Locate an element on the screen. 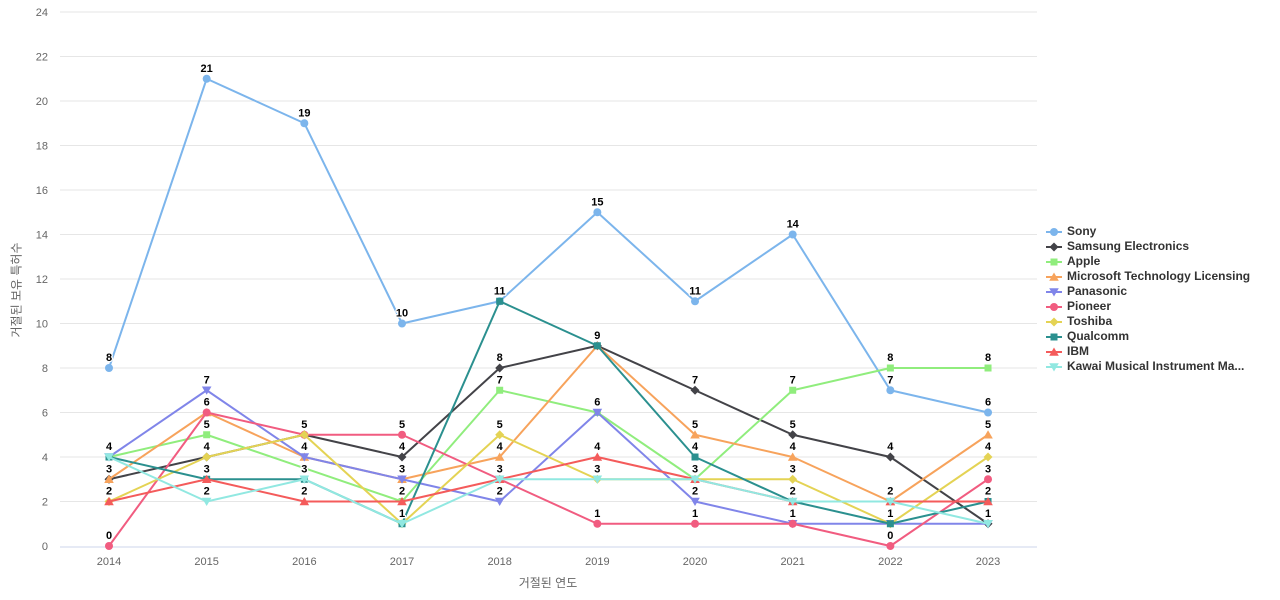  y-tick-label: 6 is located at coordinates (45, 414).